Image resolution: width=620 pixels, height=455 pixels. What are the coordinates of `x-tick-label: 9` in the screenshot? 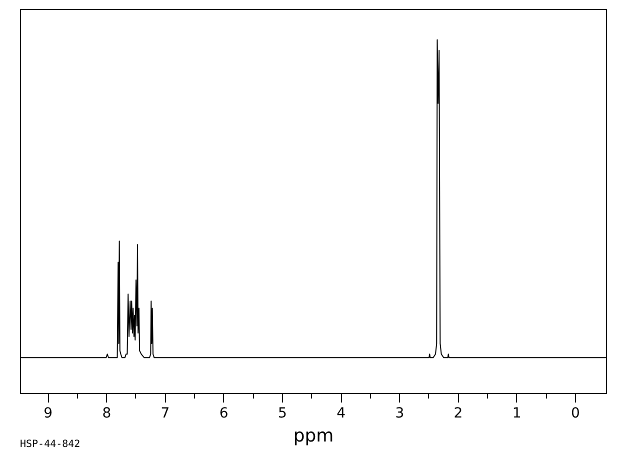 It's located at (48, 414).